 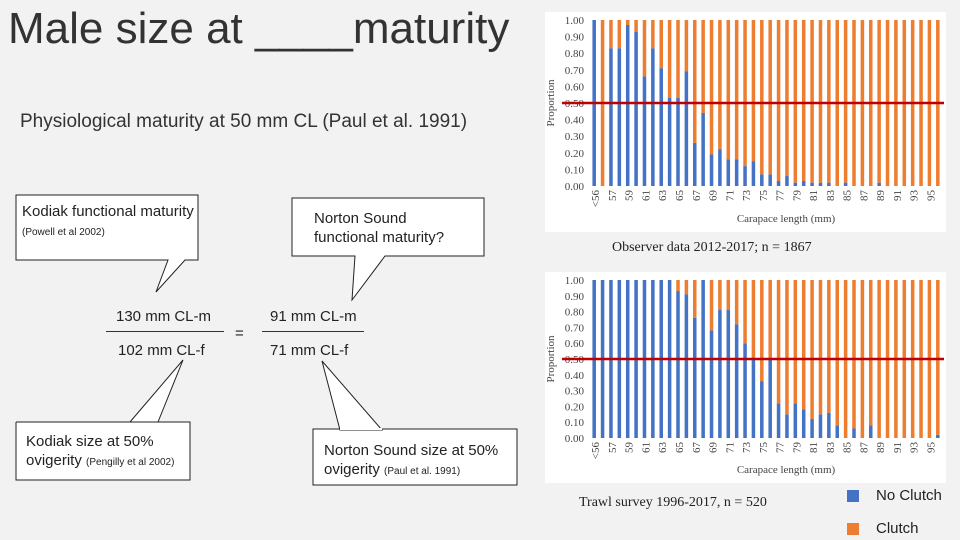 What do you see at coordinates (663, 196) in the screenshot?
I see `observer-xtick: 63` at bounding box center [663, 196].